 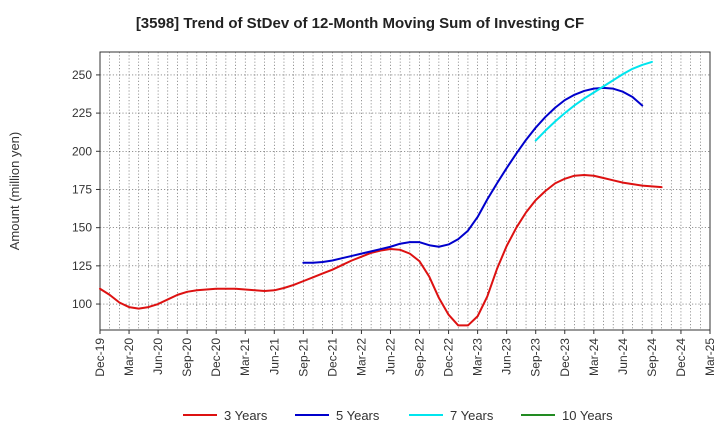 What do you see at coordinates (274, 356) in the screenshot?
I see `x-tick-label: Jun-21` at bounding box center [274, 356].